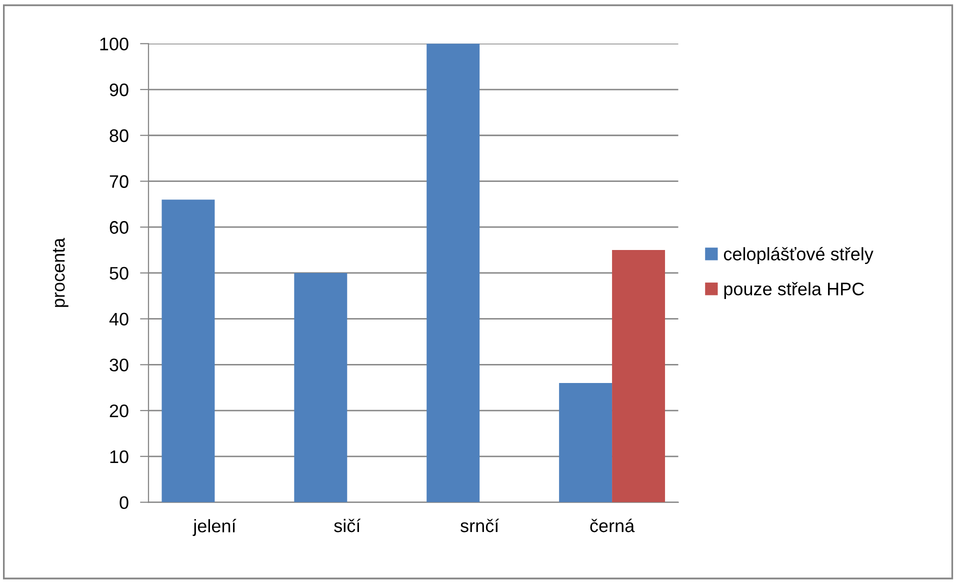 The height and width of the screenshot is (582, 958). Describe the element at coordinates (119, 273) in the screenshot. I see `y-tick-label: 50` at that location.